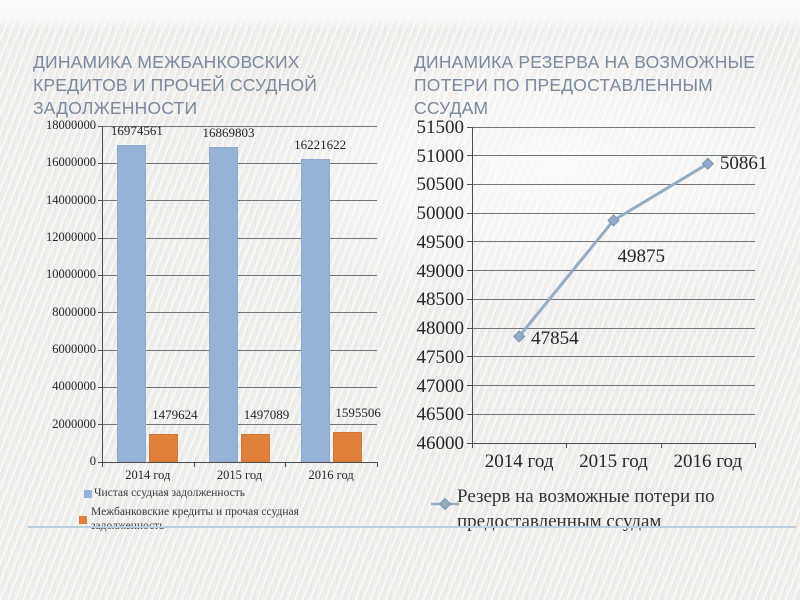 This screenshot has height=600, width=800. What do you see at coordinates (320, 145) in the screenshot?
I see `bar-value-label: 16221622` at bounding box center [320, 145].